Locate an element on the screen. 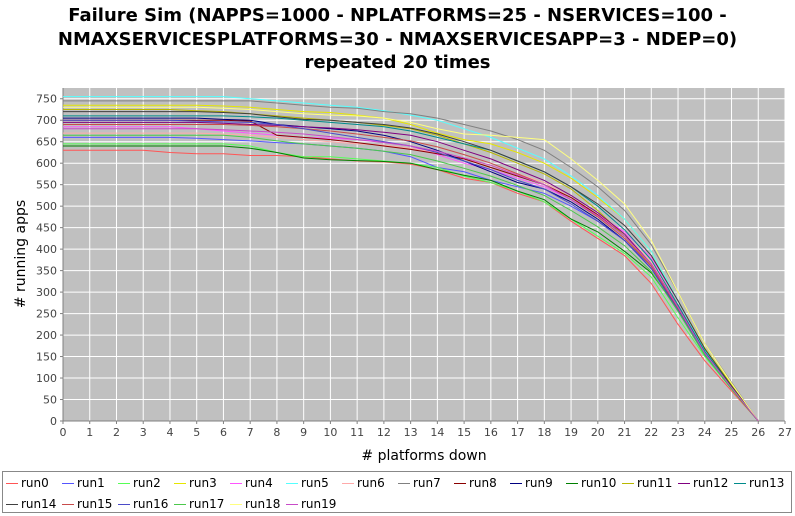 The height and width of the screenshot is (516, 795). legend-item-run8: run8 is located at coordinates (475, 483).